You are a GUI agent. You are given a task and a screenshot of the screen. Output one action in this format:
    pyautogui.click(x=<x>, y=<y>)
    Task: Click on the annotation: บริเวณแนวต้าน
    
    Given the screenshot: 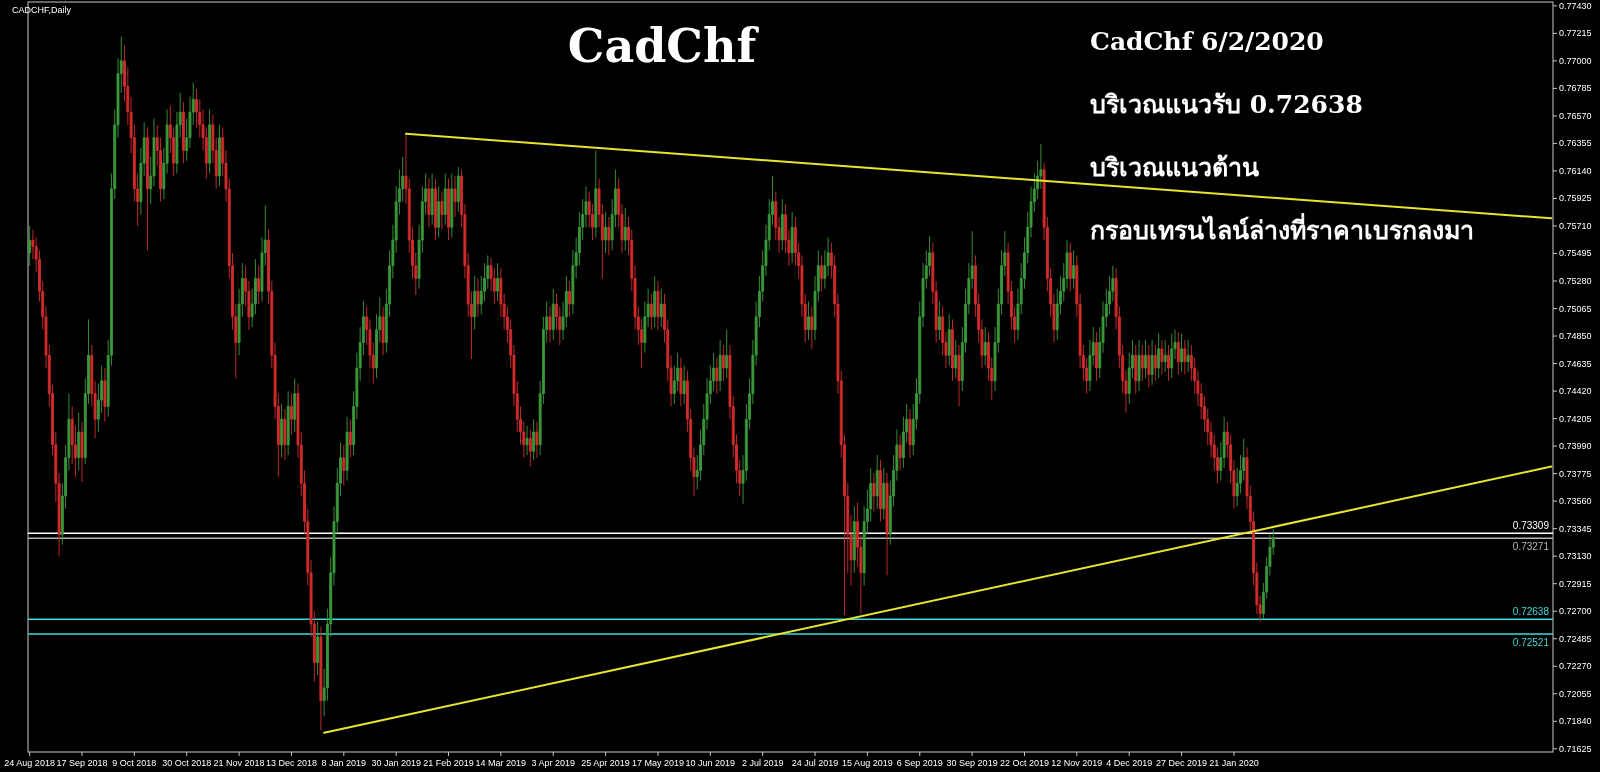 What is the action you would take?
    pyautogui.click(x=1174, y=167)
    